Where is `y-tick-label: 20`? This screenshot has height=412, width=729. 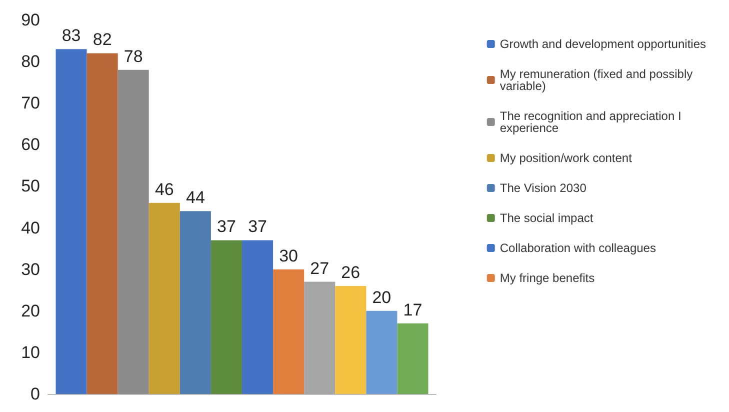 y-tick-label: 20 is located at coordinates (30, 310).